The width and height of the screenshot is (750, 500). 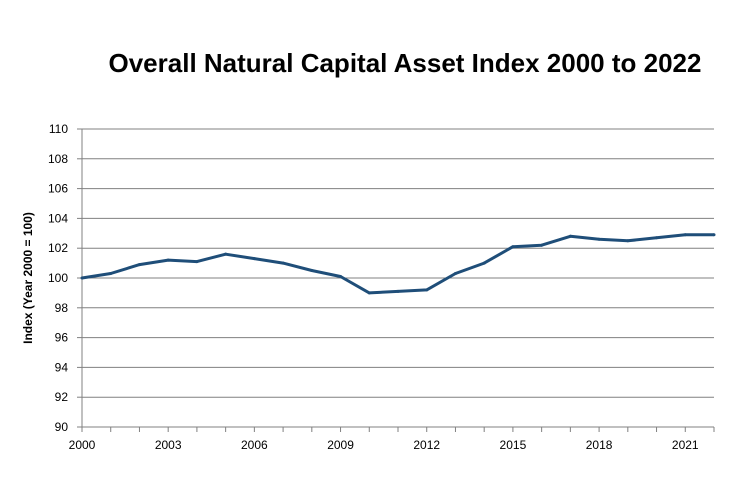 I want to click on y-tick-label-98: 98, so click(x=62, y=308).